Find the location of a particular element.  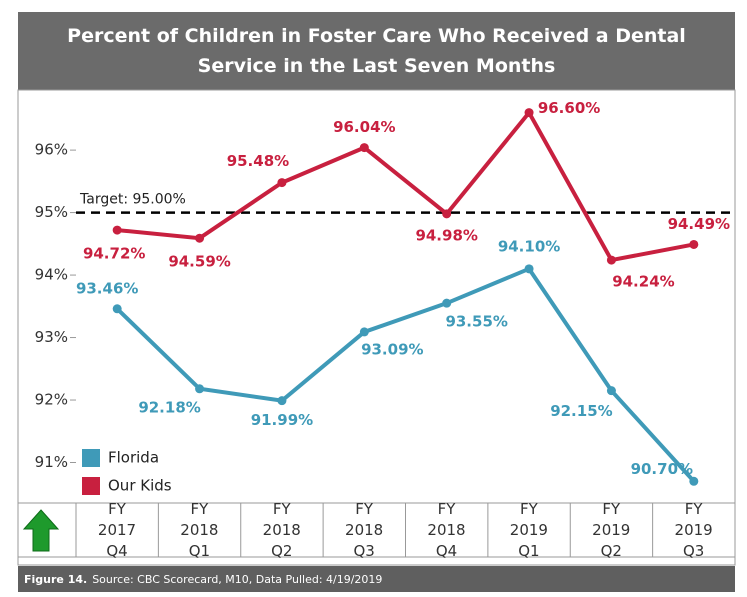

x-tick-cell: FY 2019 Q1 is located at coordinates (529, 530).